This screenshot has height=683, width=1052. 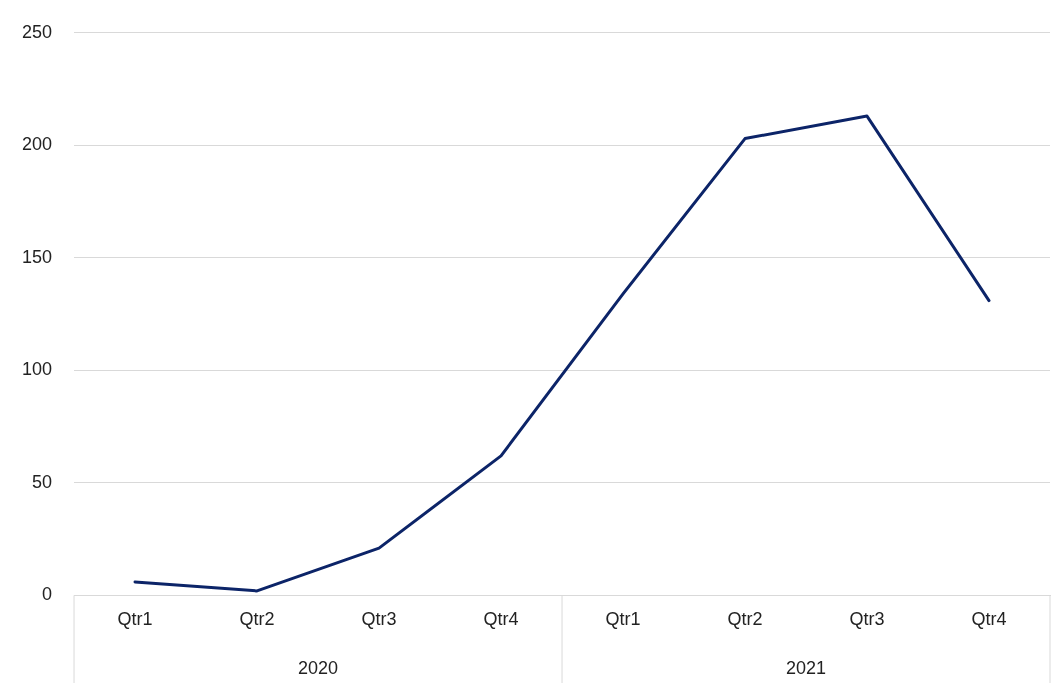 I want to click on y-tick-label: 100, so click(x=37, y=369).